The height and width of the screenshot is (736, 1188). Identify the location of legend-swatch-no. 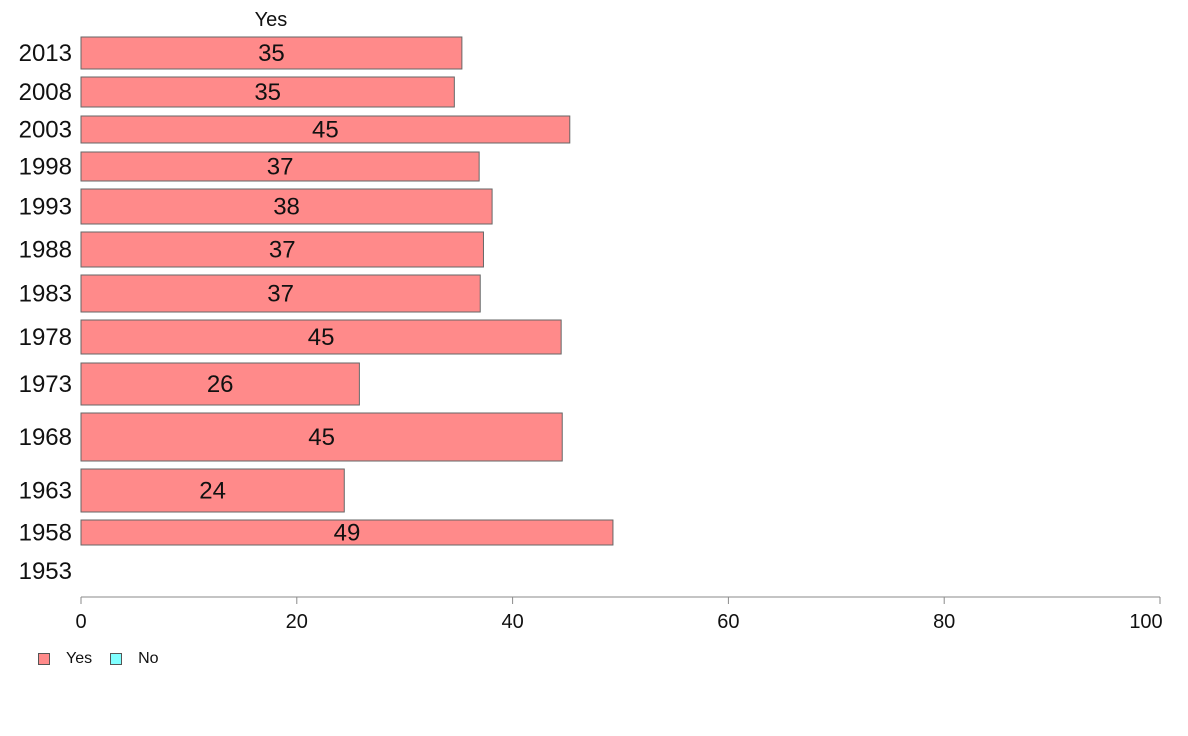
(116, 659).